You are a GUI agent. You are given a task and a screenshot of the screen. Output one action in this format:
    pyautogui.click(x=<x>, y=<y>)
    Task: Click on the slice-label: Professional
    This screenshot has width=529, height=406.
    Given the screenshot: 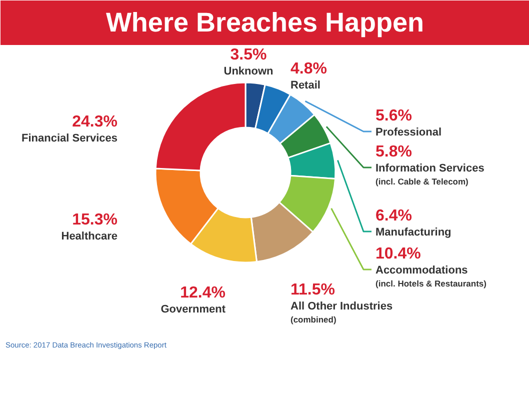 What is the action you would take?
    pyautogui.click(x=409, y=132)
    